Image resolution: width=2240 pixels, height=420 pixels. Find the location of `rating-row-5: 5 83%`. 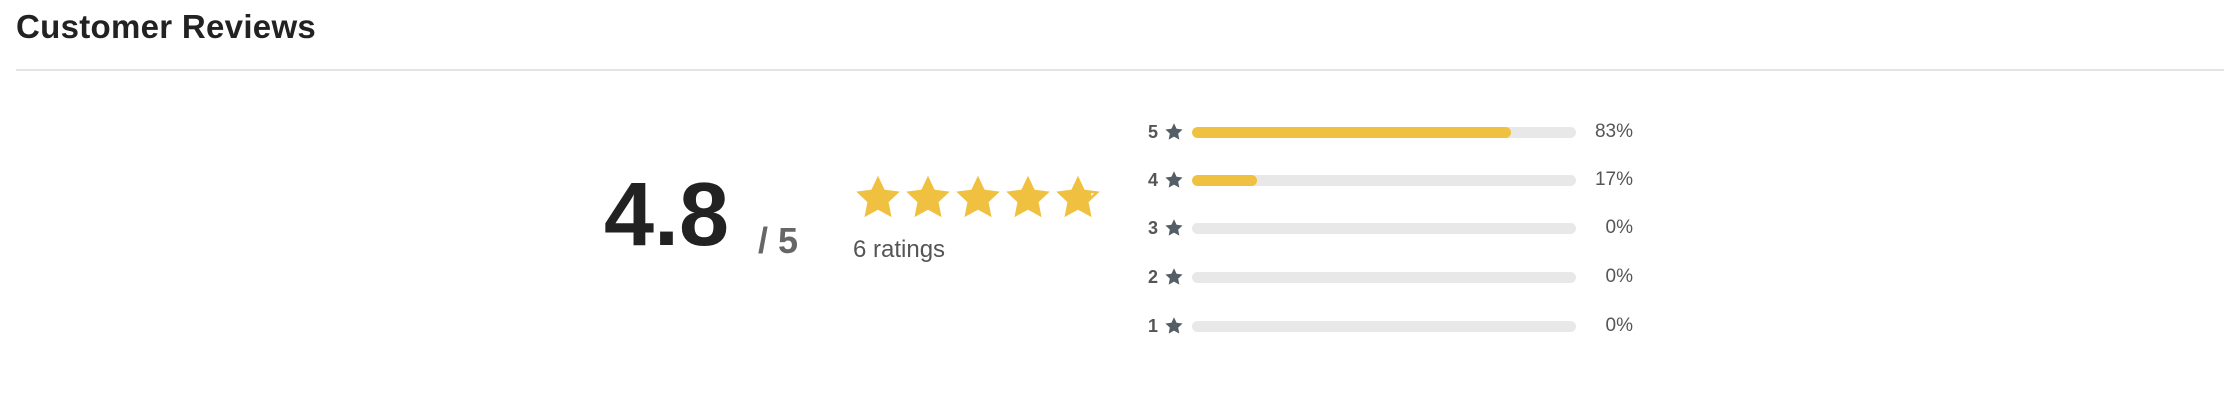

rating-row-5: 5 83% is located at coordinates (1385, 132).